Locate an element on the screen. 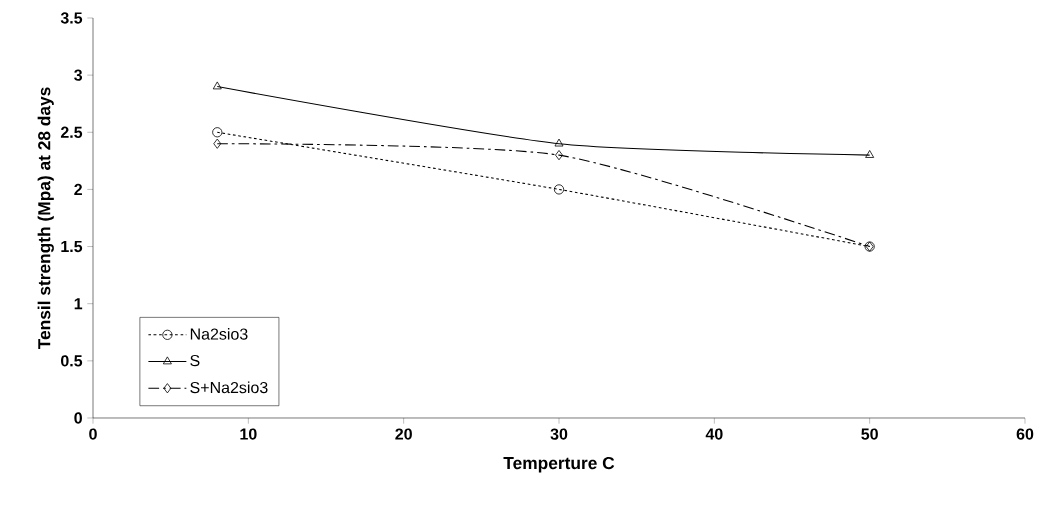 The image size is (1050, 509). y-tick-label: 3 is located at coordinates (78, 75).